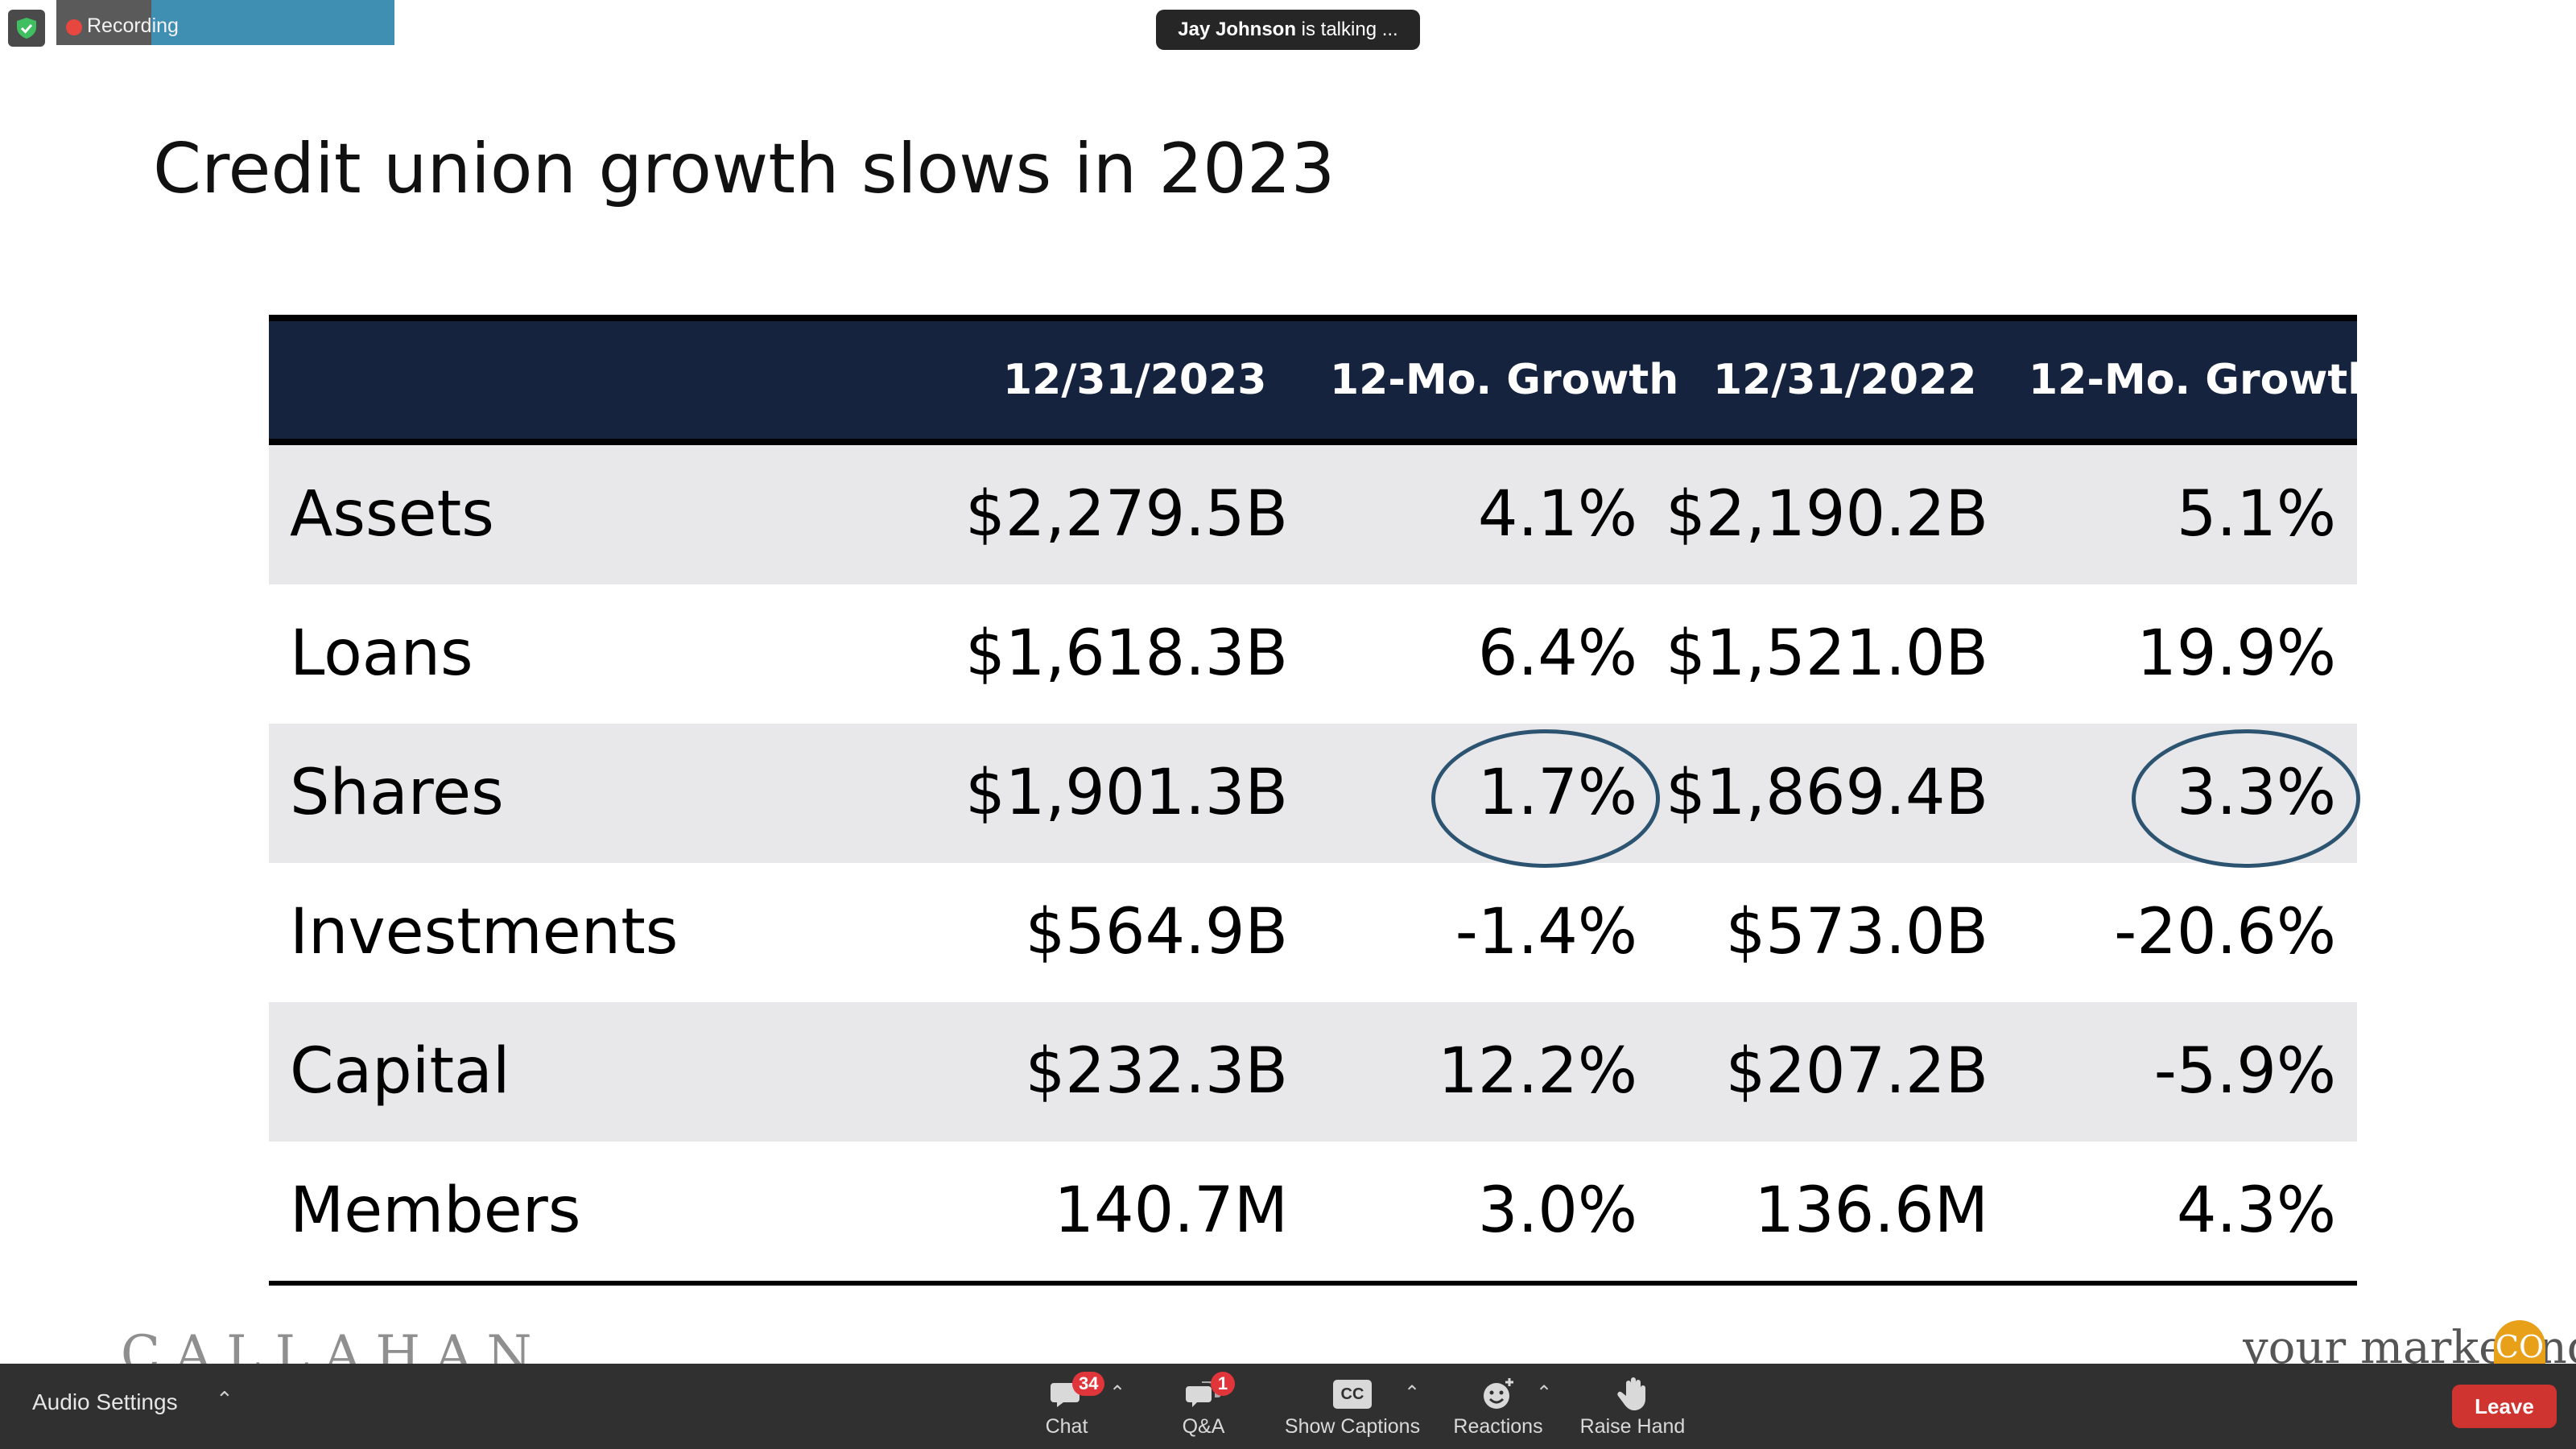 This screenshot has width=2576, height=1449. What do you see at coordinates (2246, 798) in the screenshot?
I see `highlight-circle-shares-2022` at bounding box center [2246, 798].